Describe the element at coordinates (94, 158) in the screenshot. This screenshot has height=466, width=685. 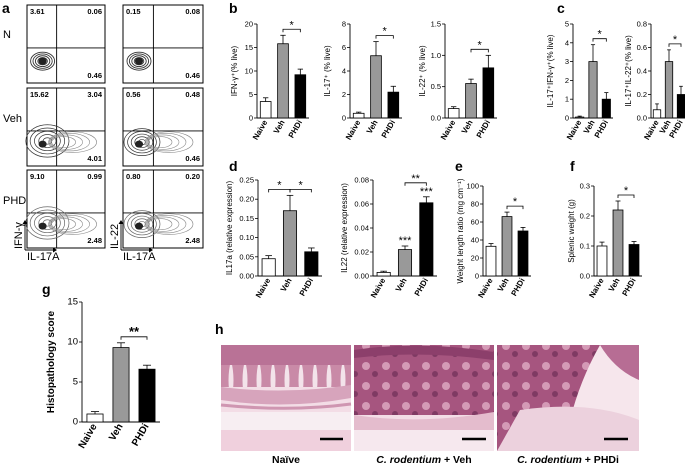
I see `quadrant-value-lr: 4.01` at that location.